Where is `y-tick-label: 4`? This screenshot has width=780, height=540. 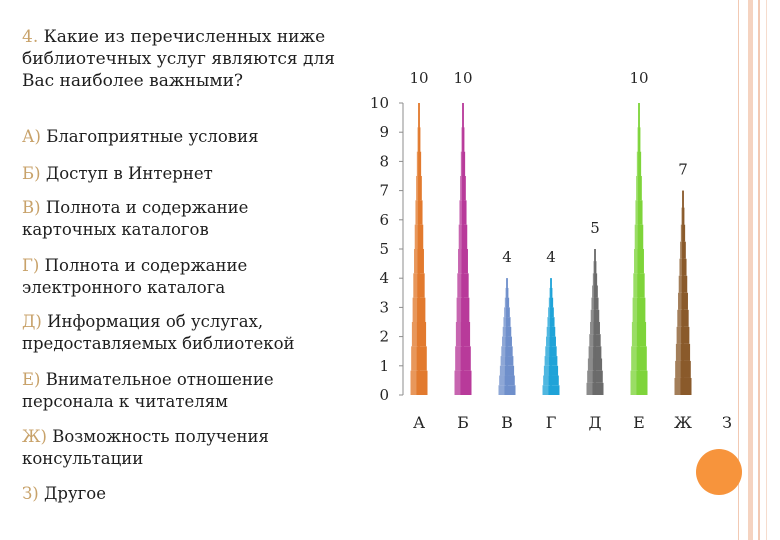
y-tick-label: 4 is located at coordinates (384, 278).